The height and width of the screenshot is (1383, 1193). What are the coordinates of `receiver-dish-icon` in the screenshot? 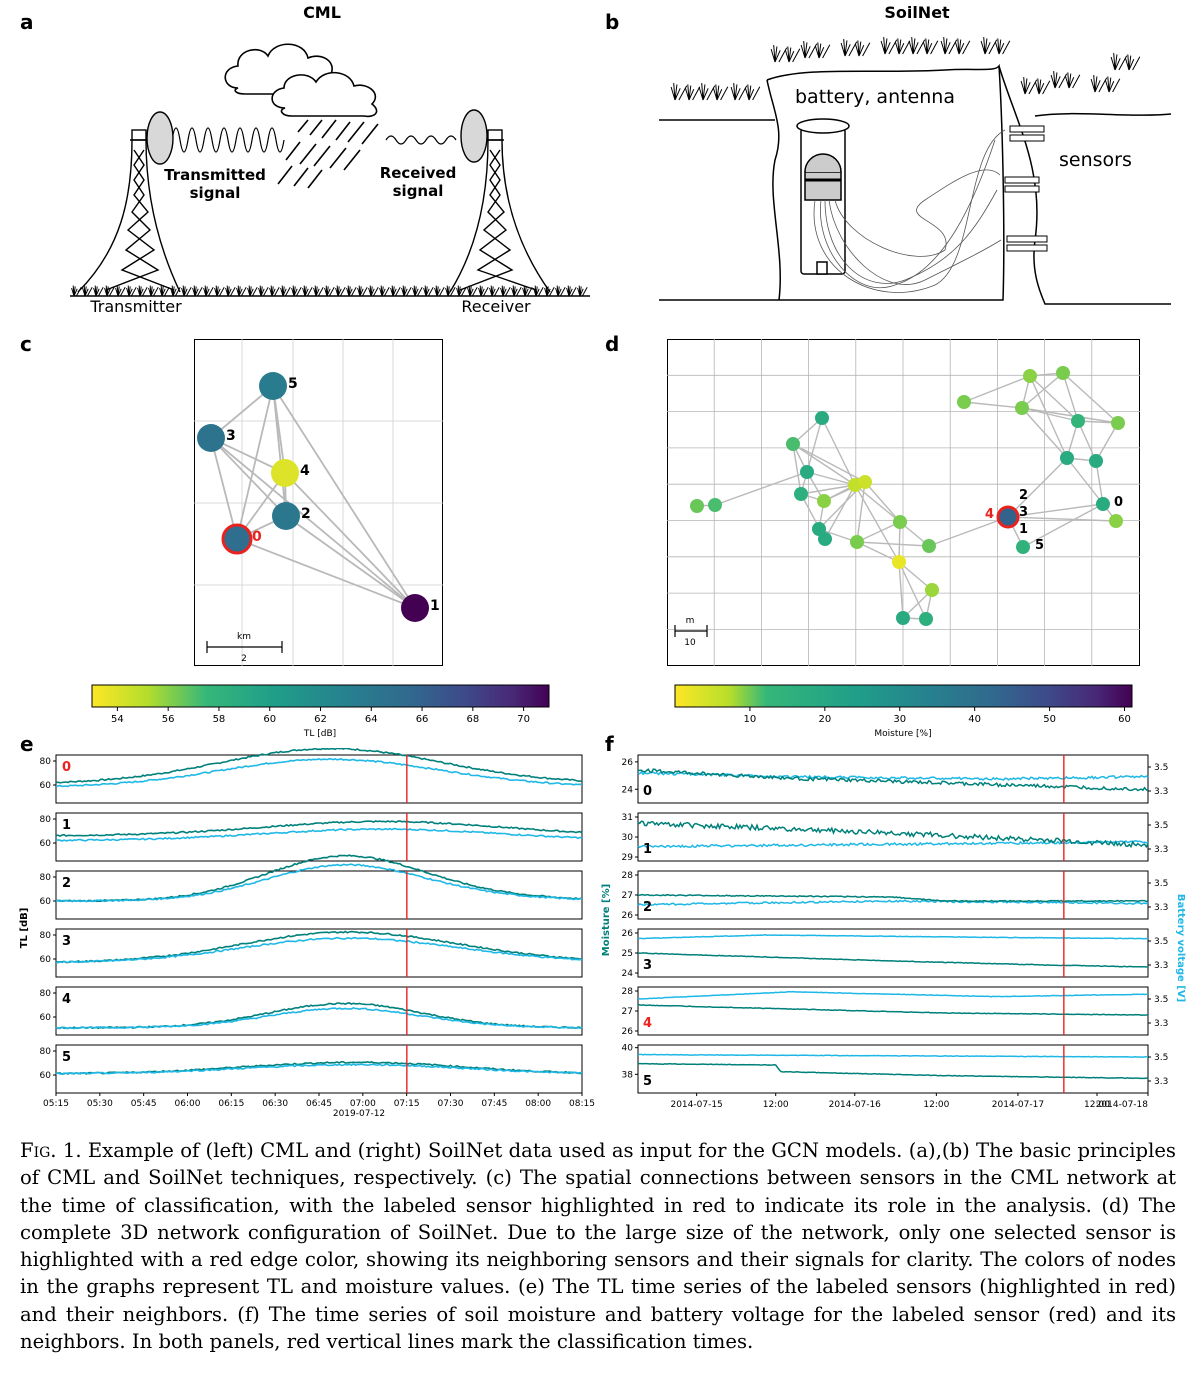 It's located at (474, 136).